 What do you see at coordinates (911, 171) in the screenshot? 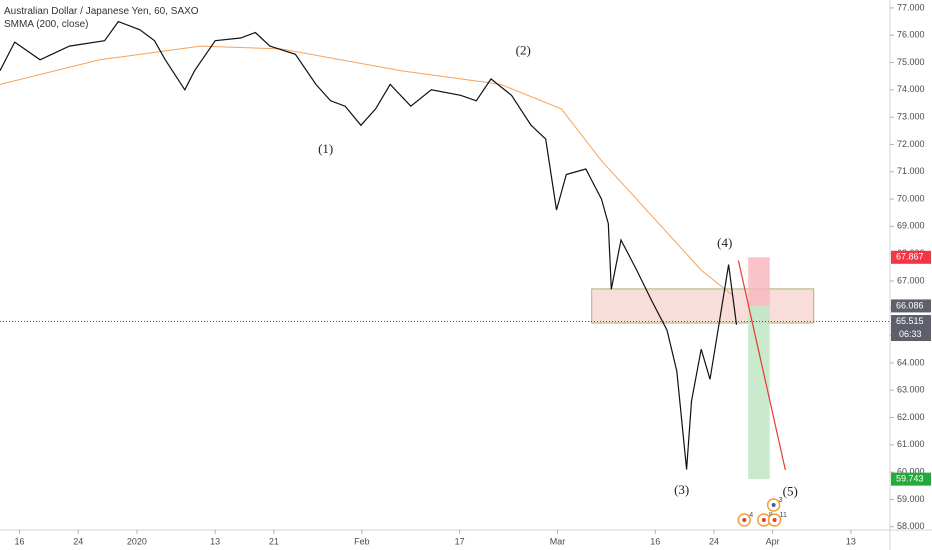
I see `y-tick-label: 71.000` at bounding box center [911, 171].